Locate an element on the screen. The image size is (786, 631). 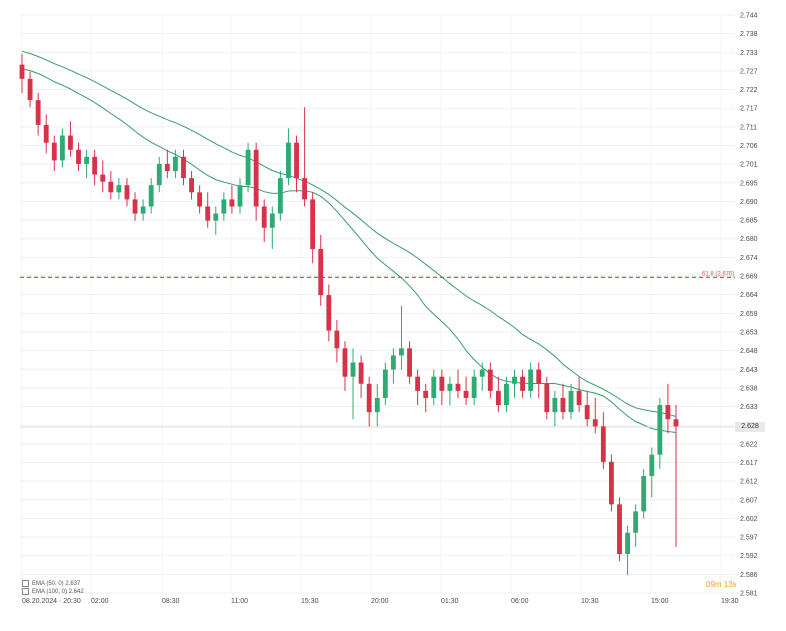
legend-ema-50: EMA (50, 0) 2.637 is located at coordinates (51, 583).